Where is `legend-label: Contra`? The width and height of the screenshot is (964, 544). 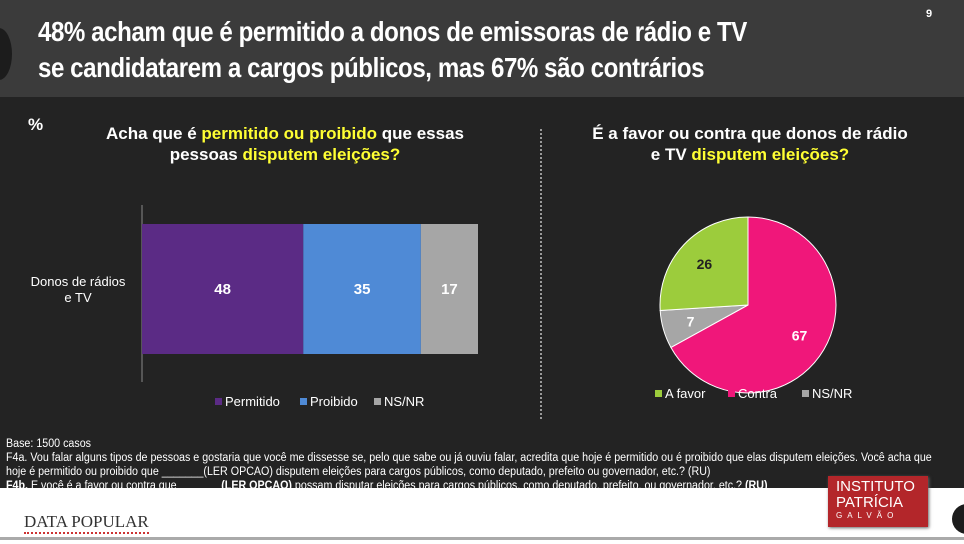 legend-label: Contra is located at coordinates (758, 393).